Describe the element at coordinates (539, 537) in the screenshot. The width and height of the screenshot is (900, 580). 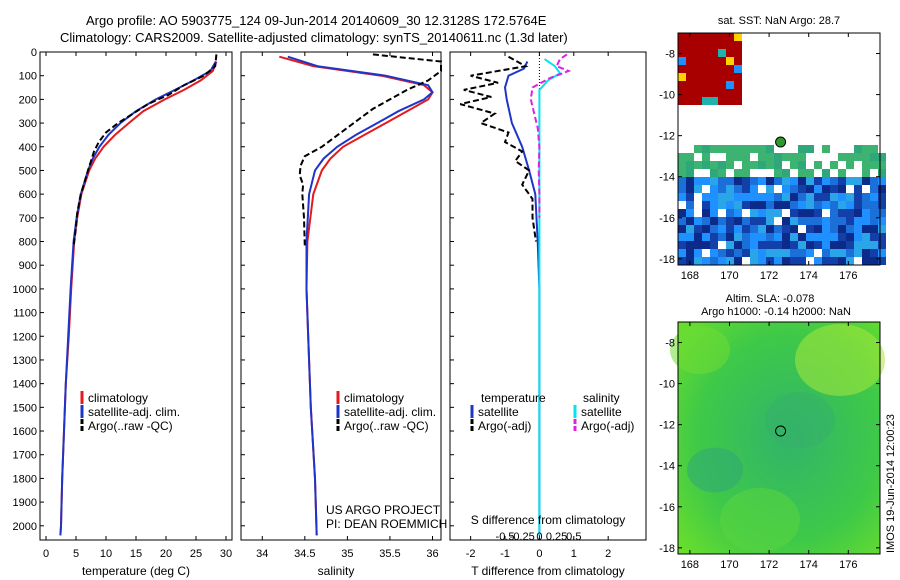
I see `s-difference-tick-label: 0` at that location.